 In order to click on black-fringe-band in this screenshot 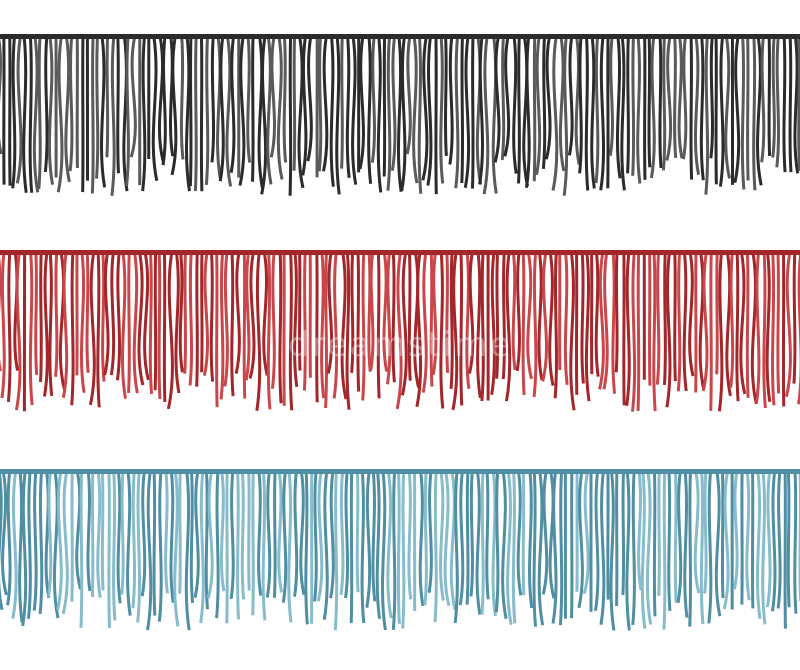, I will do `click(400, 36)`.